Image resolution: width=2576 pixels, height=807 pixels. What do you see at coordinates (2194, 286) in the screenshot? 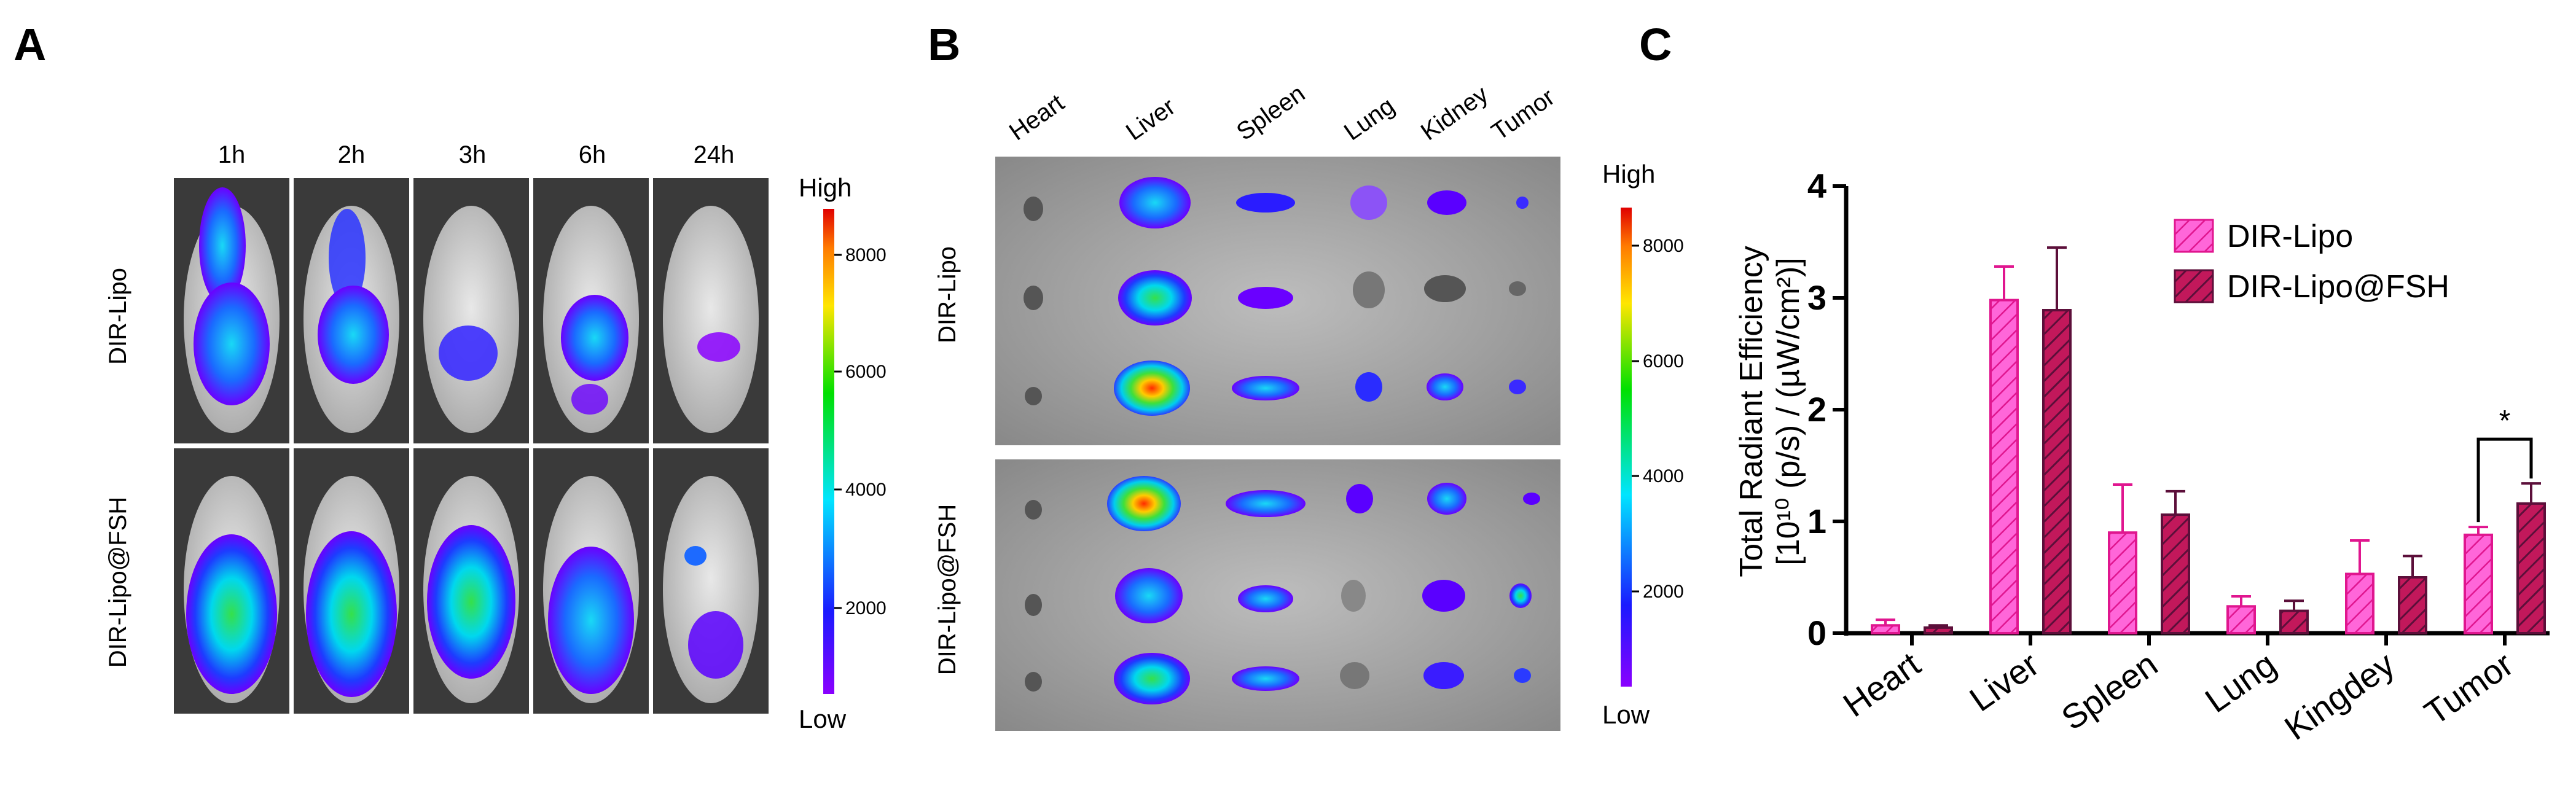
I see `legend-swatch-dir-lipo-fsh` at bounding box center [2194, 286].